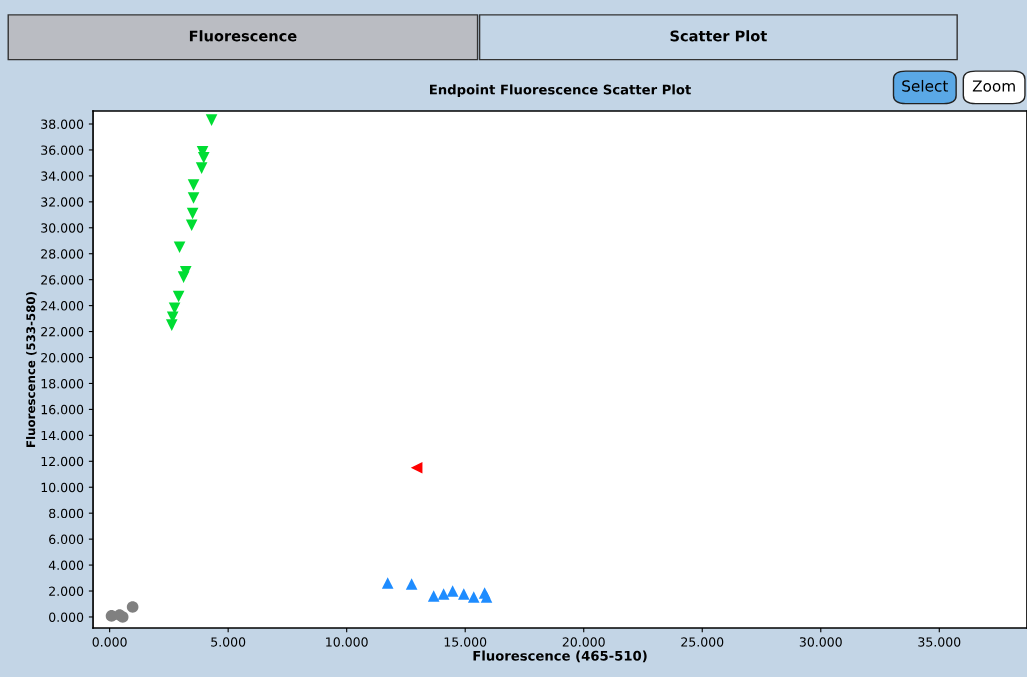 The image size is (1027, 677). Describe the element at coordinates (66, 617) in the screenshot. I see `y-tick-label: 0.000` at that location.